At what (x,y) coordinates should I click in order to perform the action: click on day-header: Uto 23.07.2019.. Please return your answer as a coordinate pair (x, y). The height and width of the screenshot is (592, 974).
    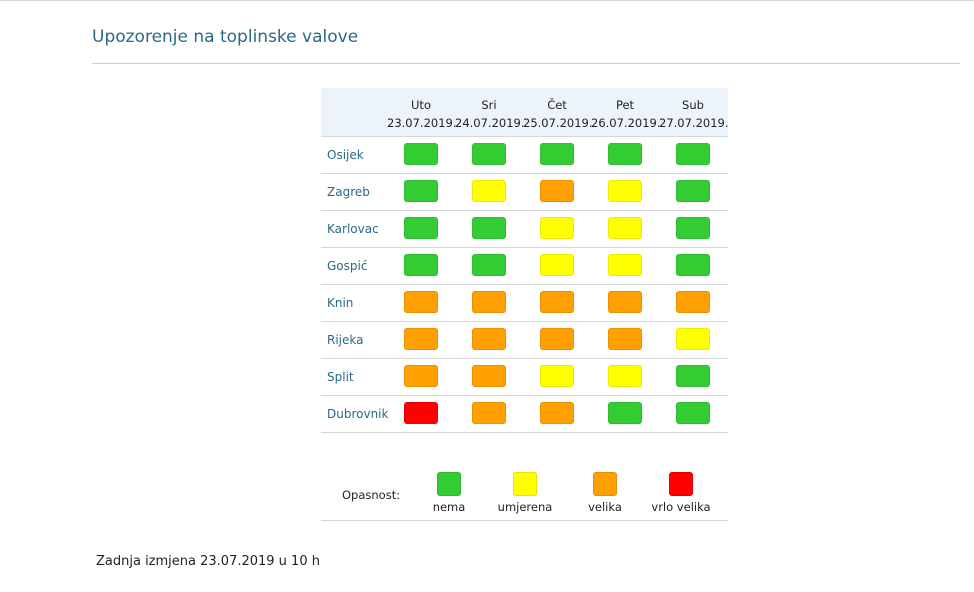
    Looking at the image, I should click on (422, 114).